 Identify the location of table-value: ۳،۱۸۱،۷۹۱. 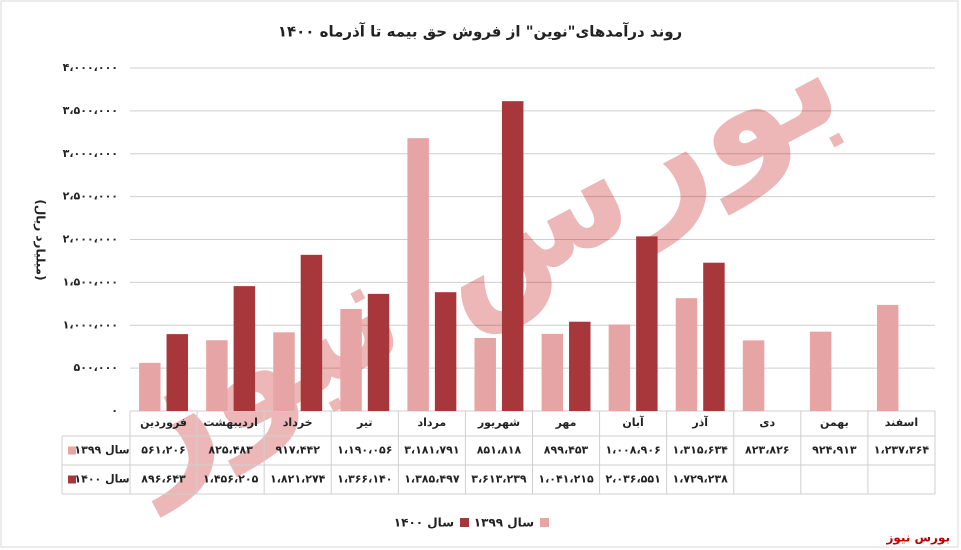
(431, 450).